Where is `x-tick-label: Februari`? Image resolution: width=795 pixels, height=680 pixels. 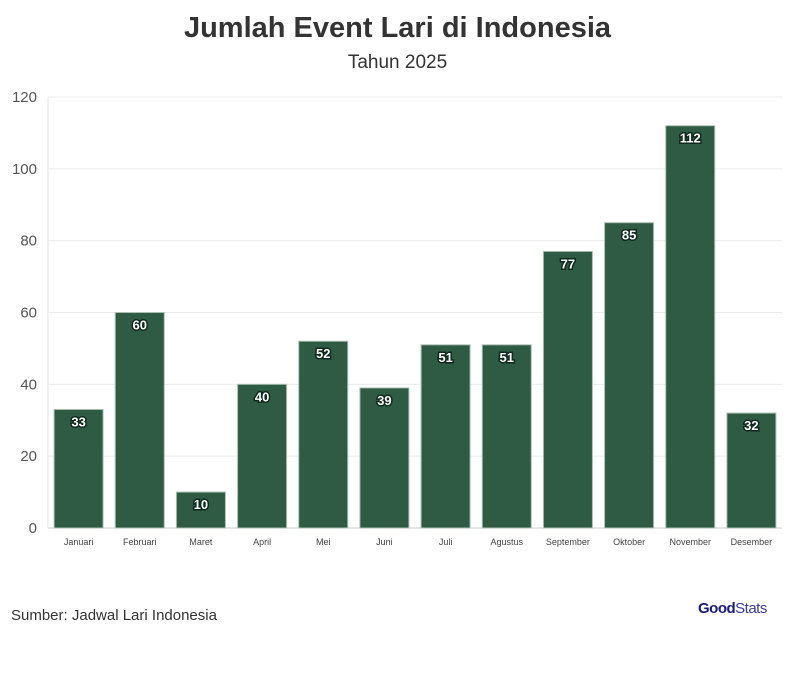
x-tick-label: Februari is located at coordinates (140, 542).